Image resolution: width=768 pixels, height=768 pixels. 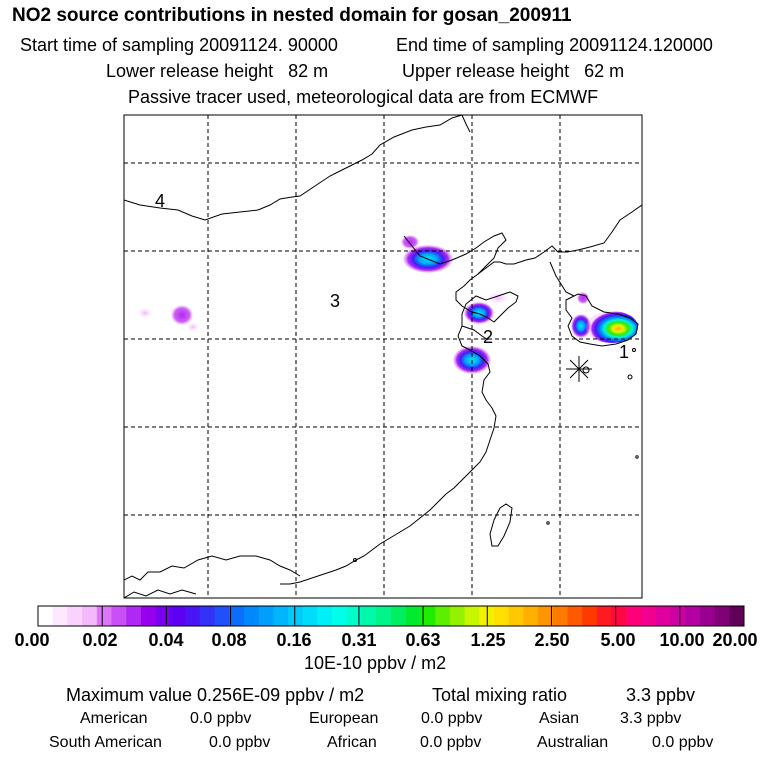 I want to click on plume-west-tail, so click(x=193, y=327).